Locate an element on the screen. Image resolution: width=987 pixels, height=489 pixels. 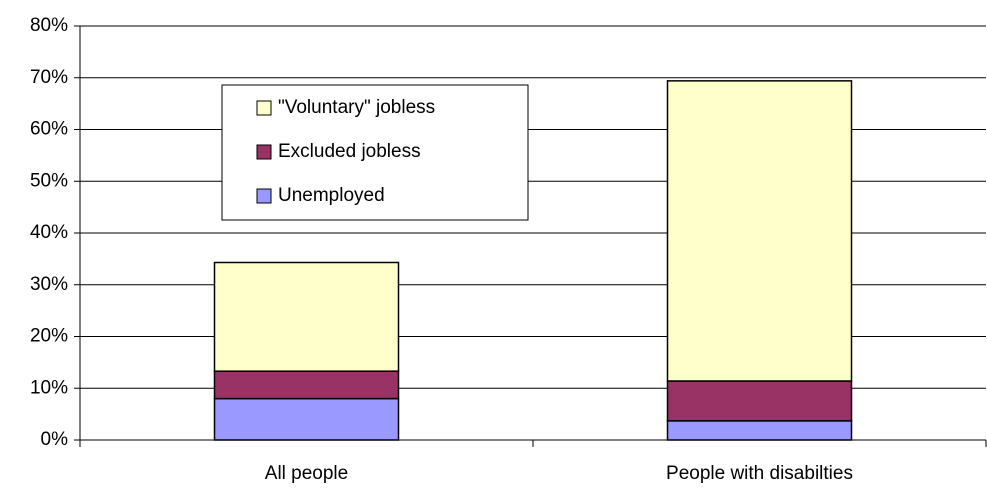
legend-label: Excluded jobless is located at coordinates (349, 151).